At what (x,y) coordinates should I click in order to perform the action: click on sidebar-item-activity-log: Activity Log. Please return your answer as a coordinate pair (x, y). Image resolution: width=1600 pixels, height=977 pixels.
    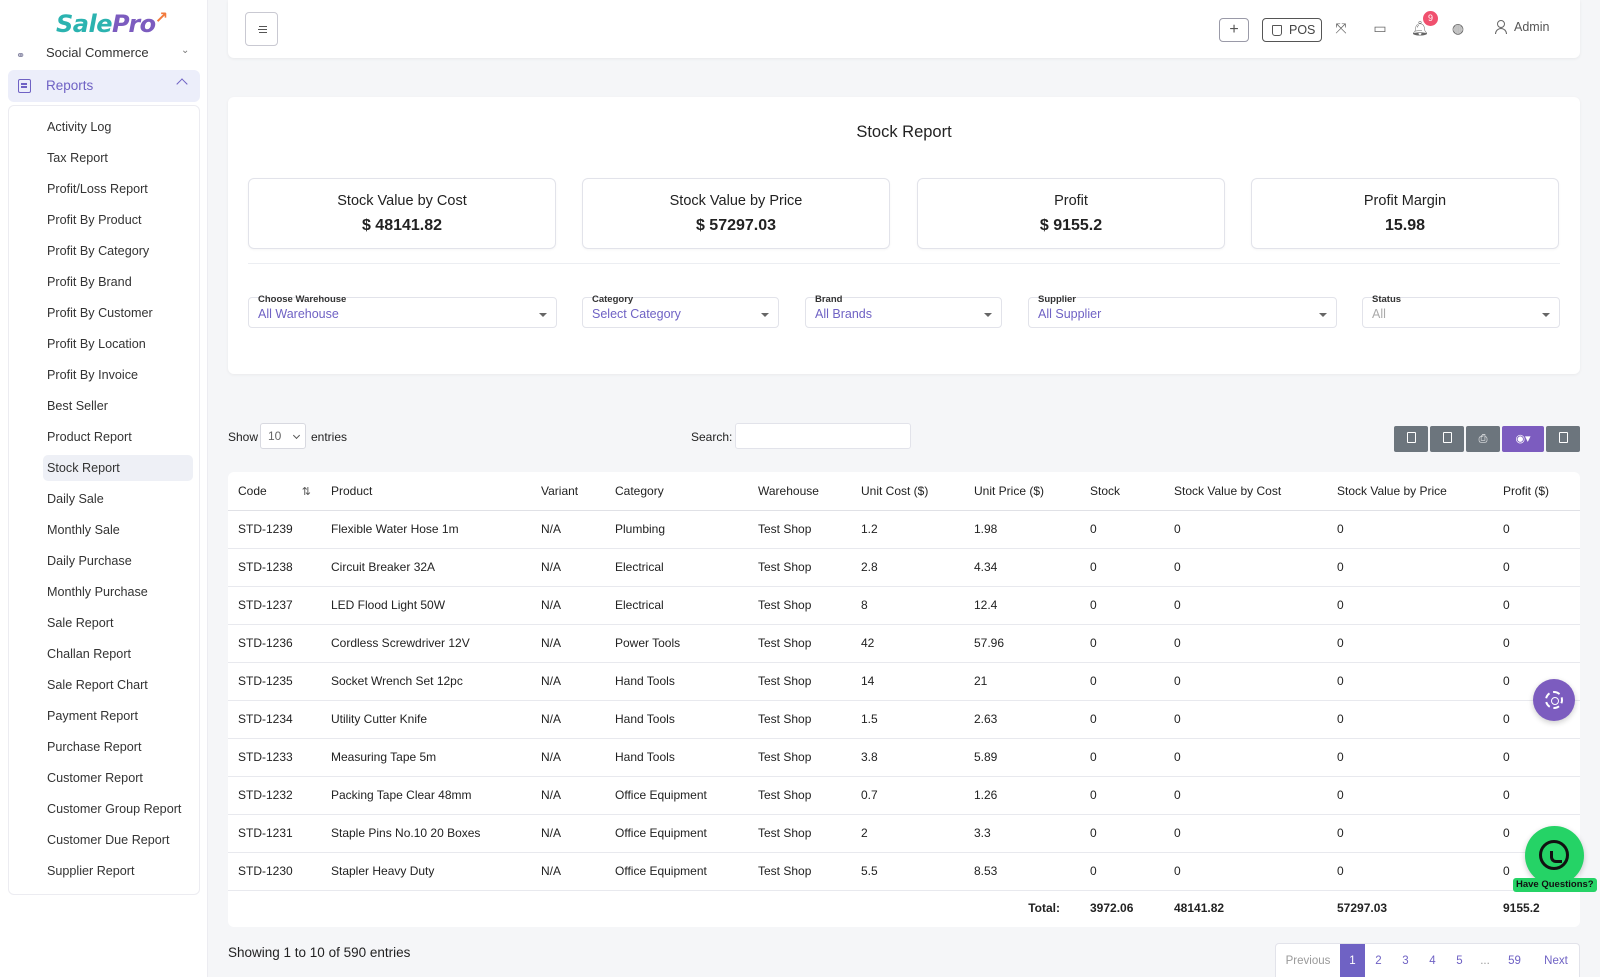
    Looking at the image, I should click on (79, 127).